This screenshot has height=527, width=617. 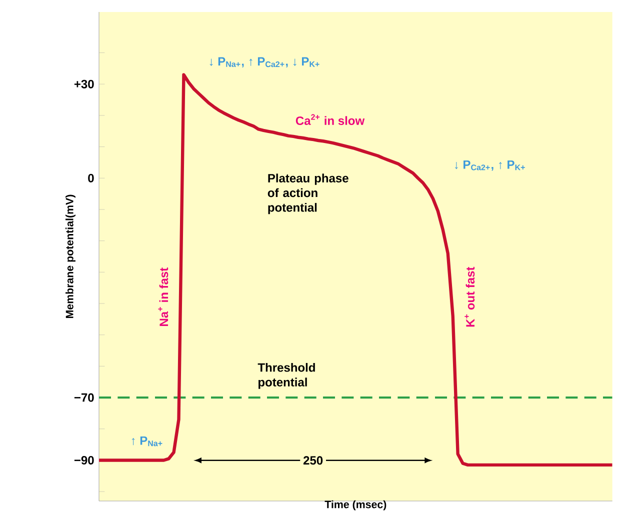 What do you see at coordinates (84, 397) in the screenshot?
I see `y-tick-label: −70` at bounding box center [84, 397].